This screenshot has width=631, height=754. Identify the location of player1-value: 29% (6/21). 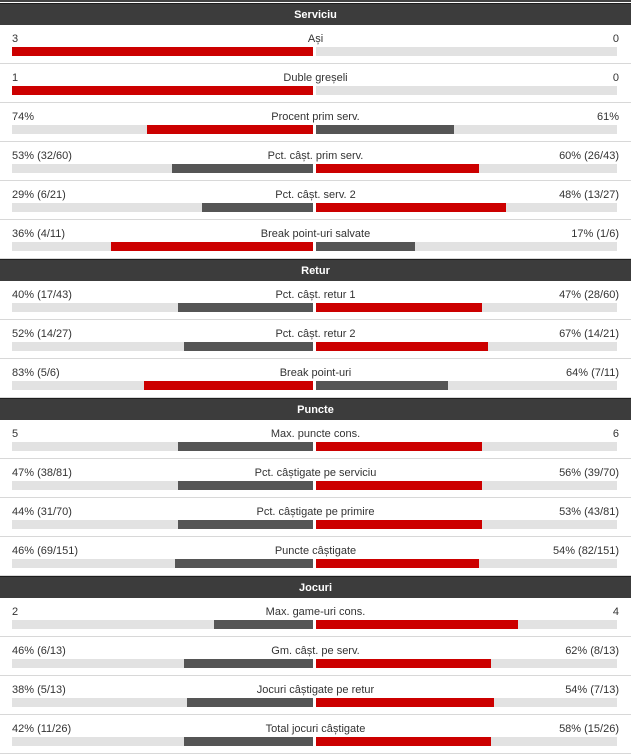
(39, 195).